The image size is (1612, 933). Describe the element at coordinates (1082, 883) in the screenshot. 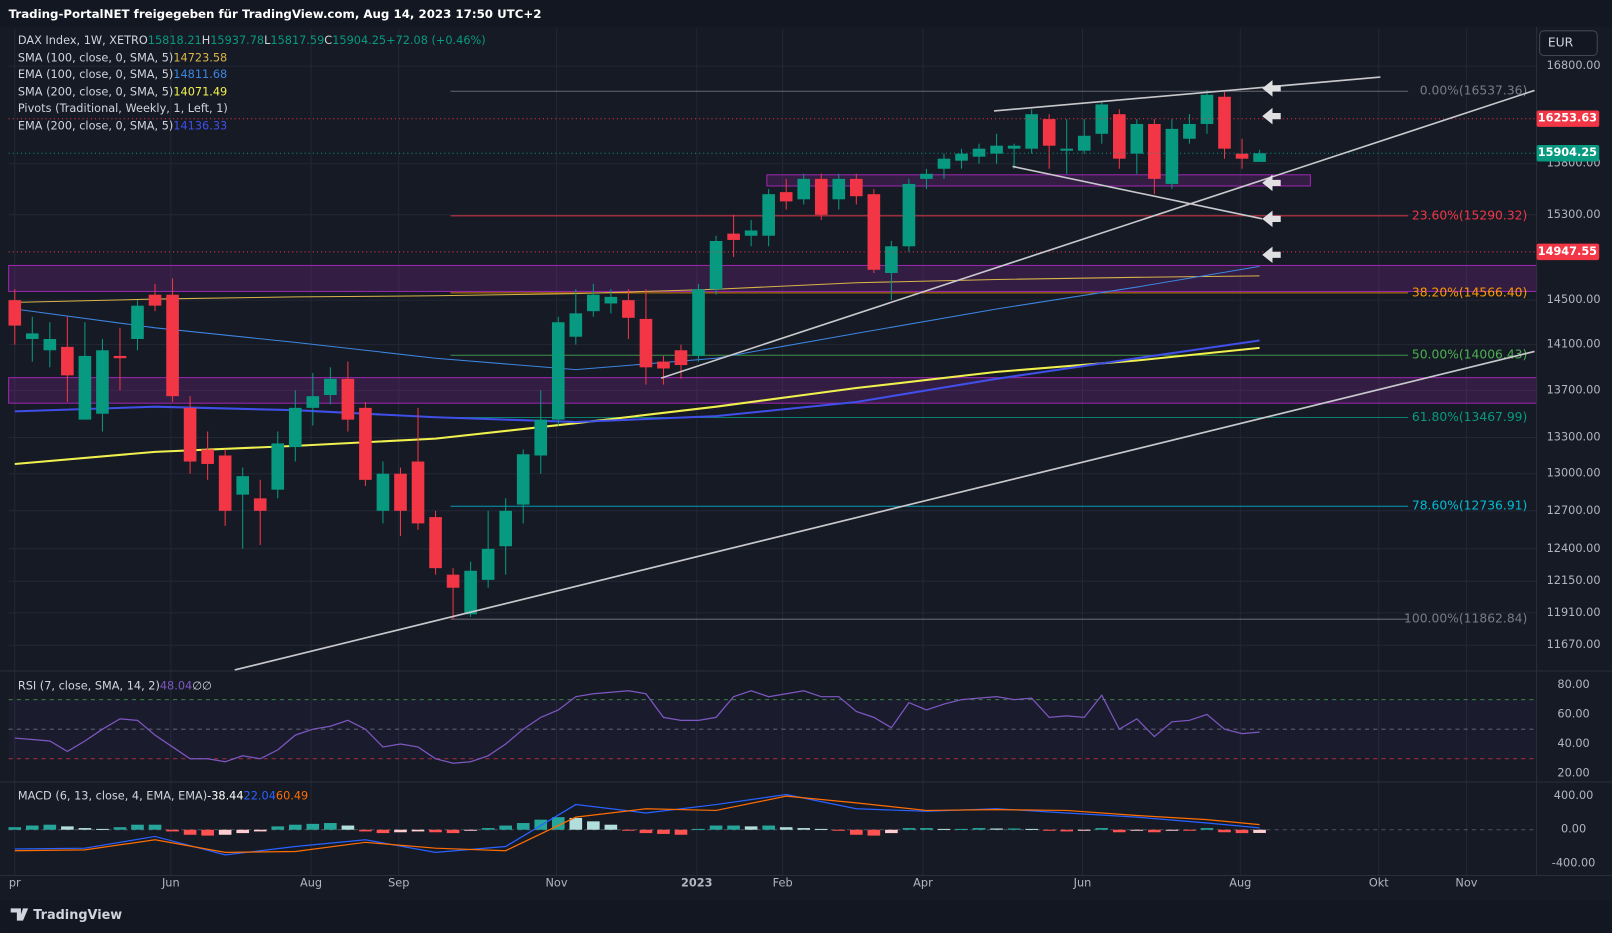

I see `x-tick-label: Jun` at that location.